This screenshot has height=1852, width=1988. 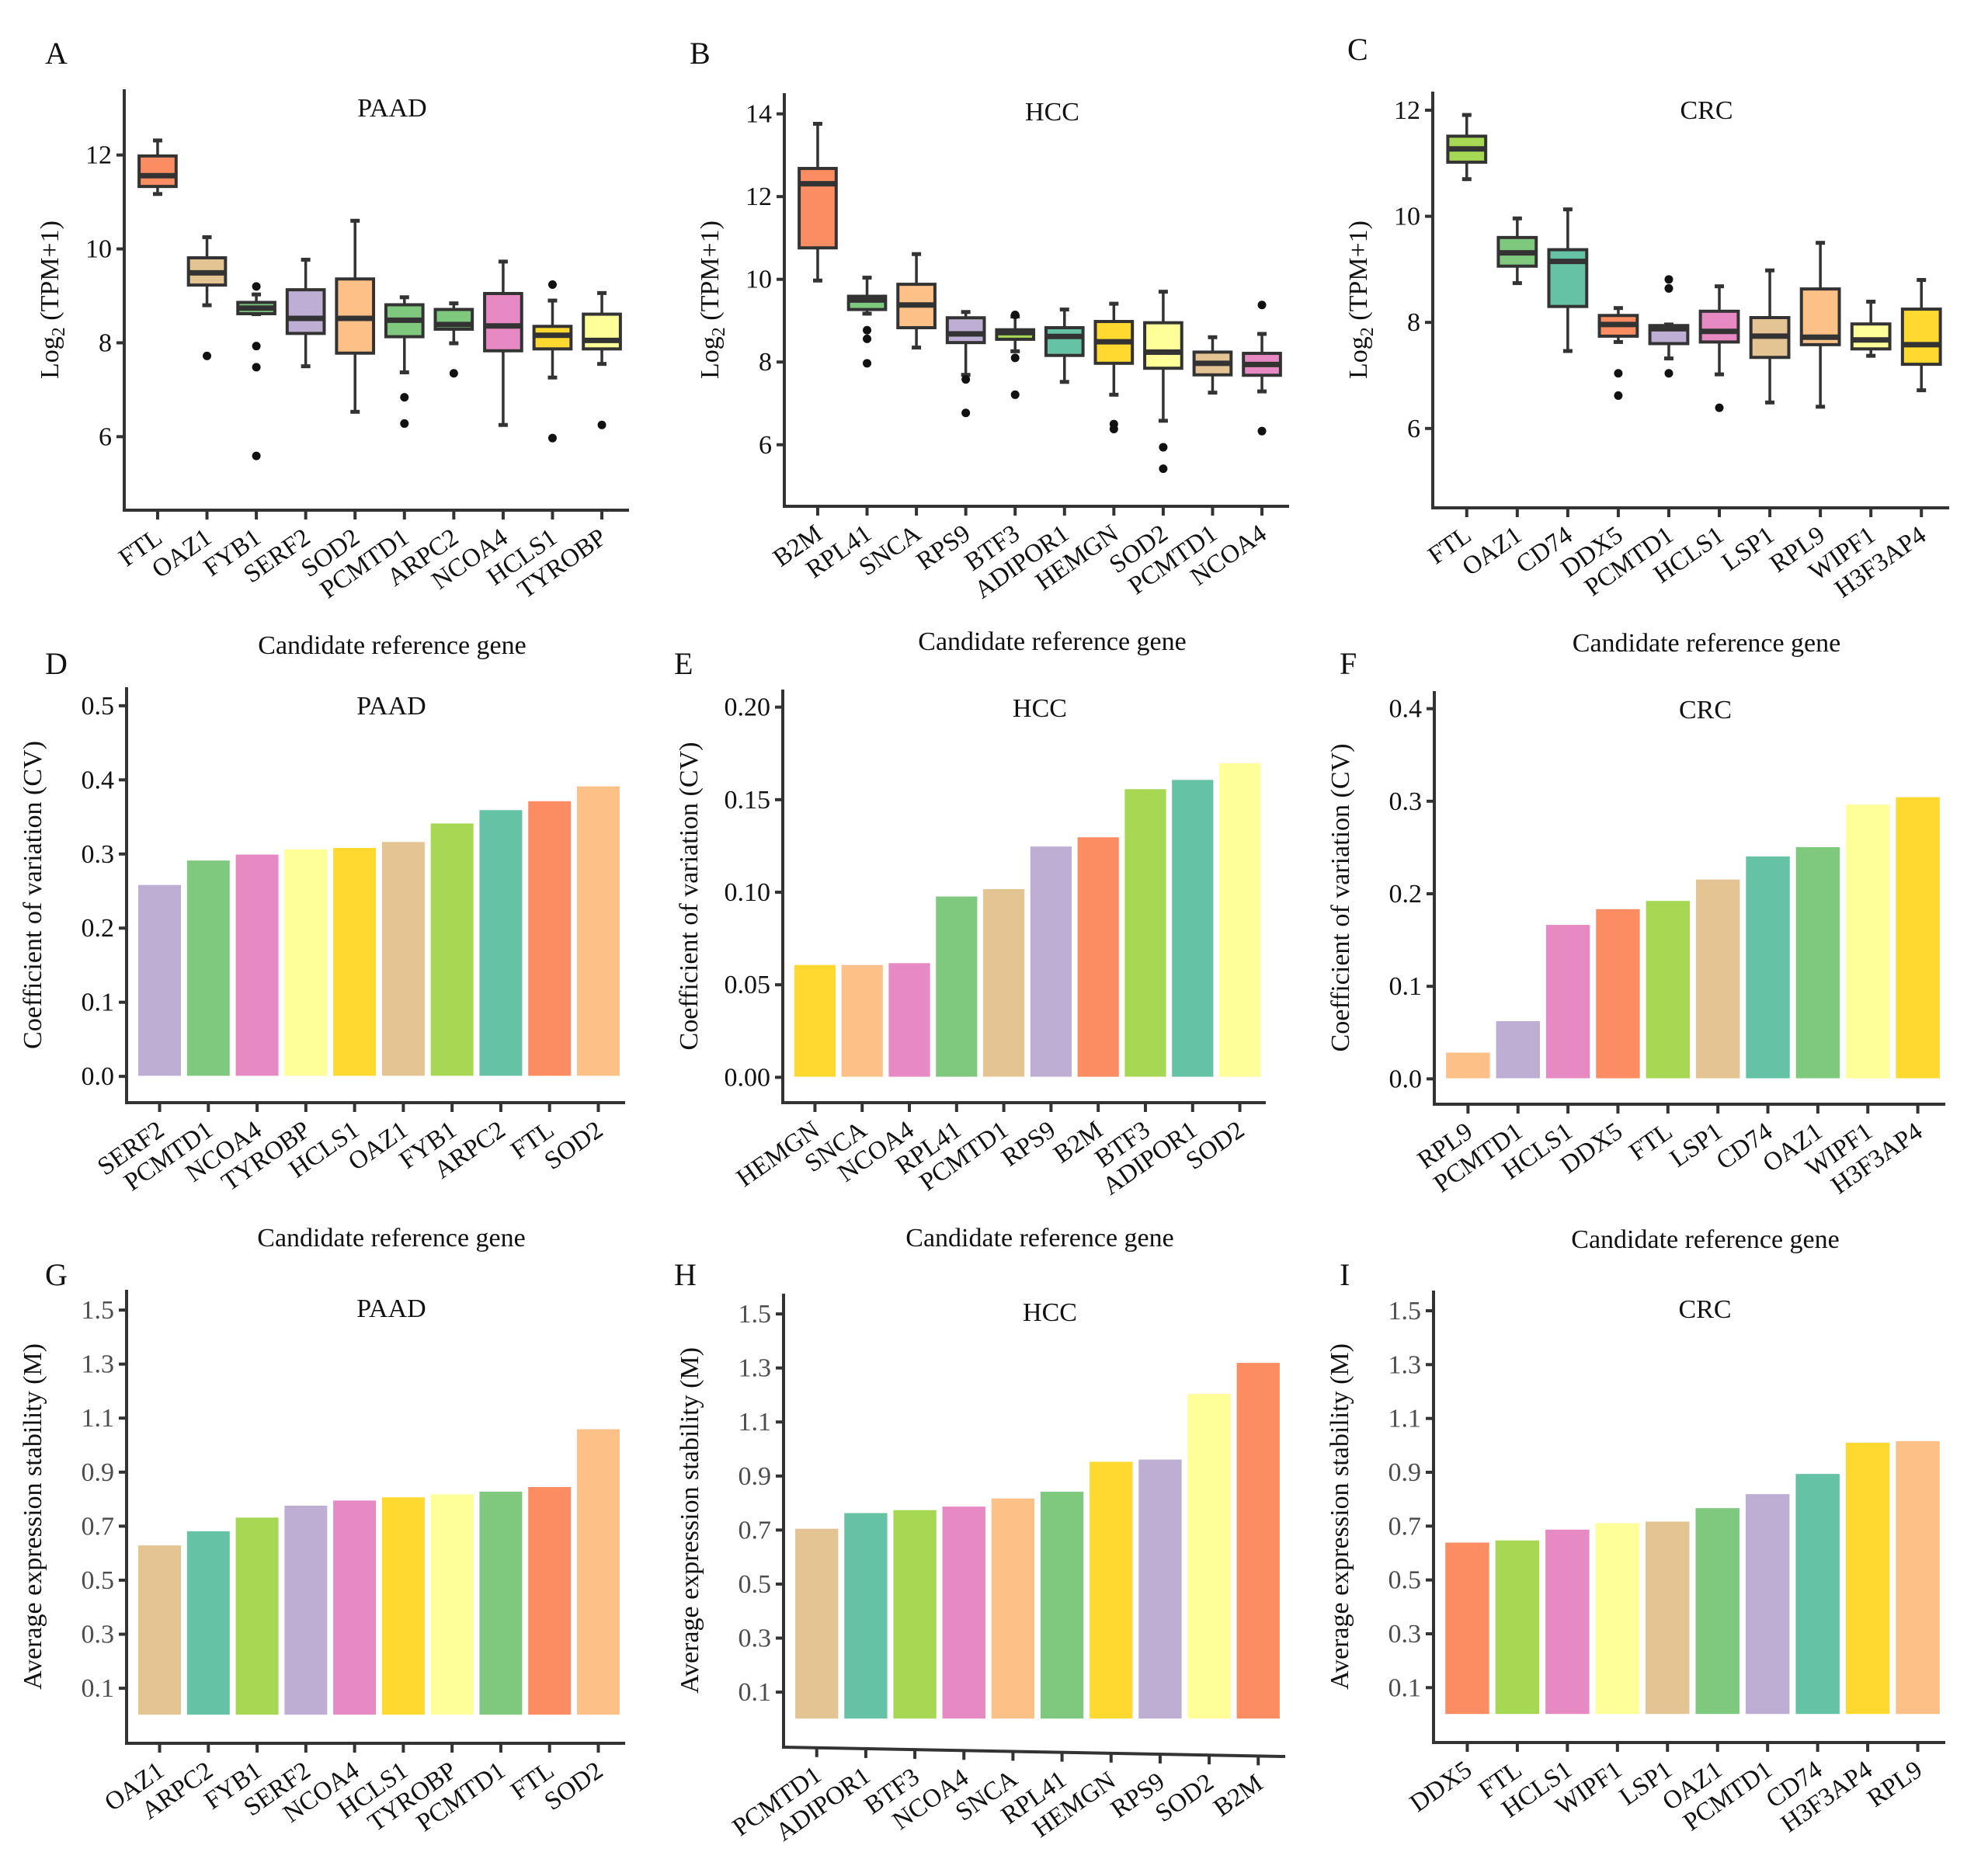 I want to click on box-tyrobp, so click(x=602, y=359).